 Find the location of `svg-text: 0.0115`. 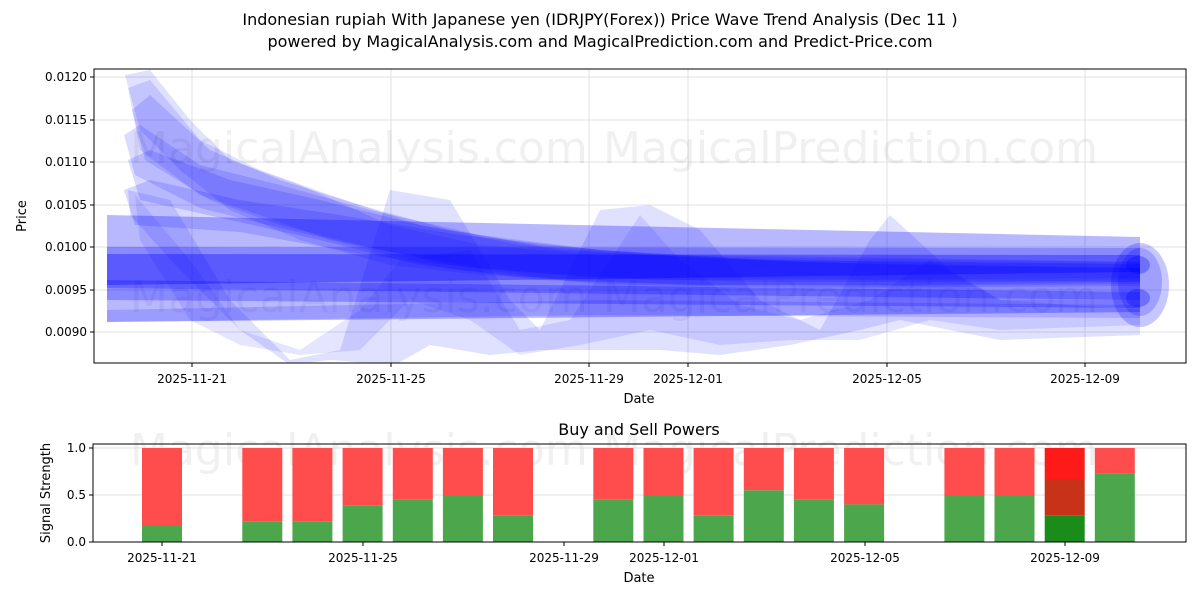

svg-text: 0.0115 is located at coordinates (66, 120).